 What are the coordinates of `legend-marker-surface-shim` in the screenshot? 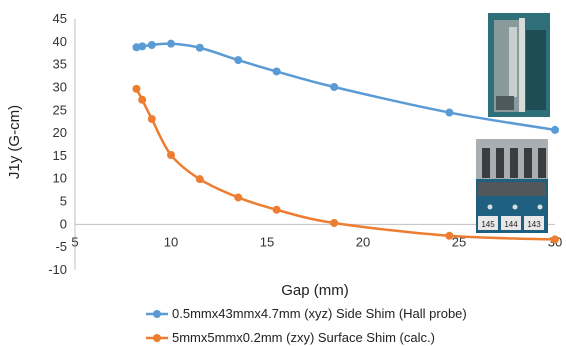 It's located at (157, 338).